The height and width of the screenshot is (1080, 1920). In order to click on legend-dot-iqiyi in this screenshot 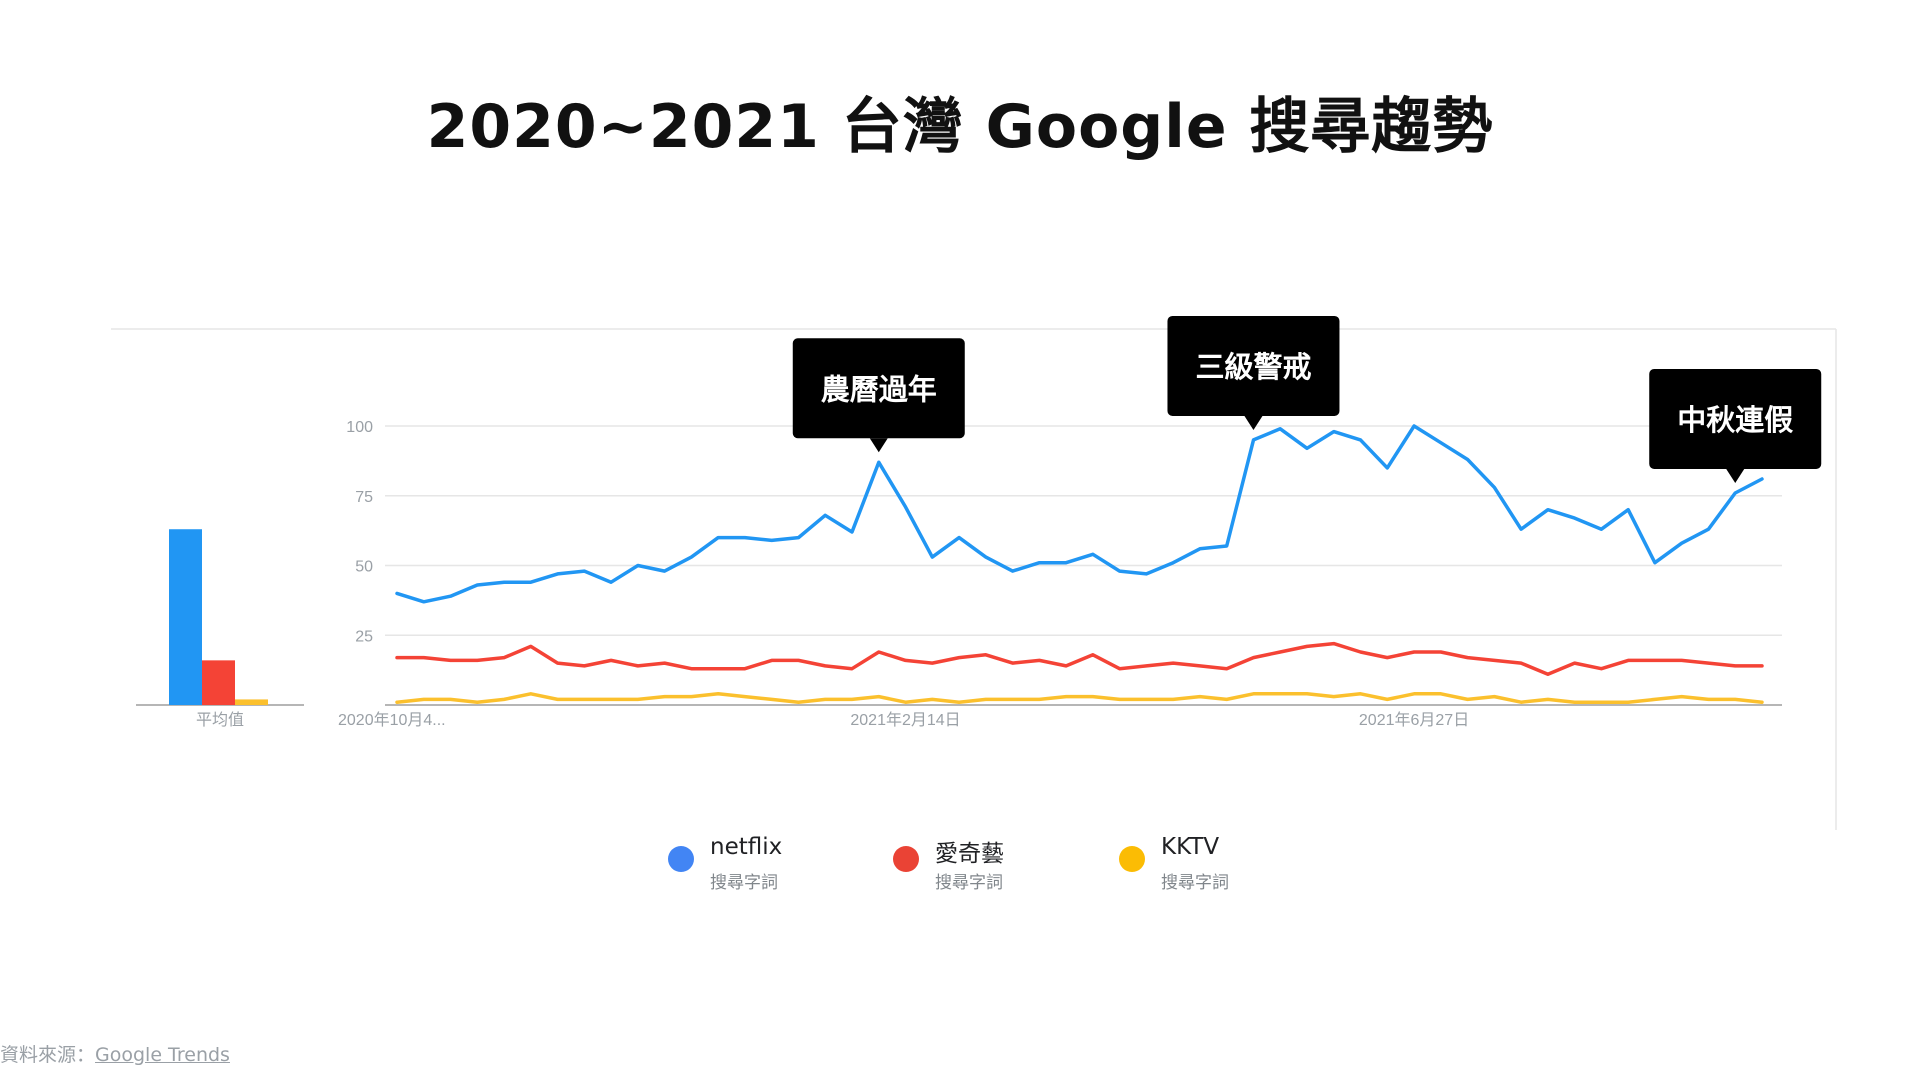, I will do `click(906, 859)`.